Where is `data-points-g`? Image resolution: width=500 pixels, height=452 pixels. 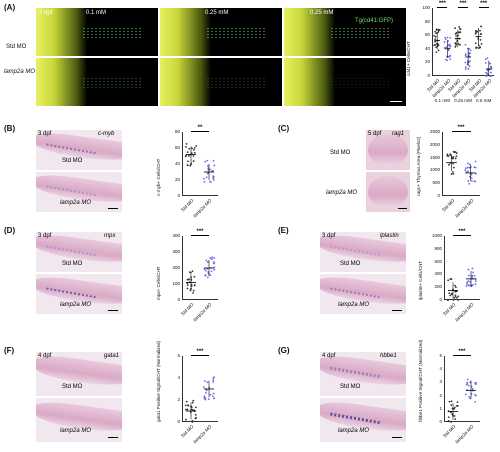 data-points-g is located at coordinates (462, 400).